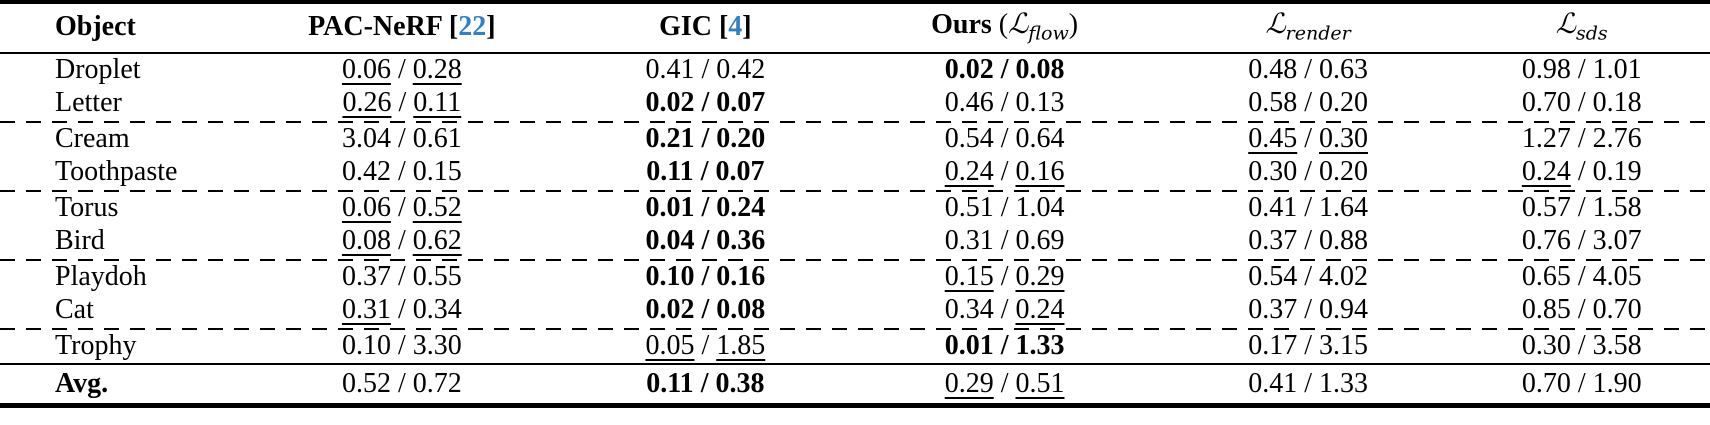  I want to click on bold-value: 0.07, so click(741, 103).